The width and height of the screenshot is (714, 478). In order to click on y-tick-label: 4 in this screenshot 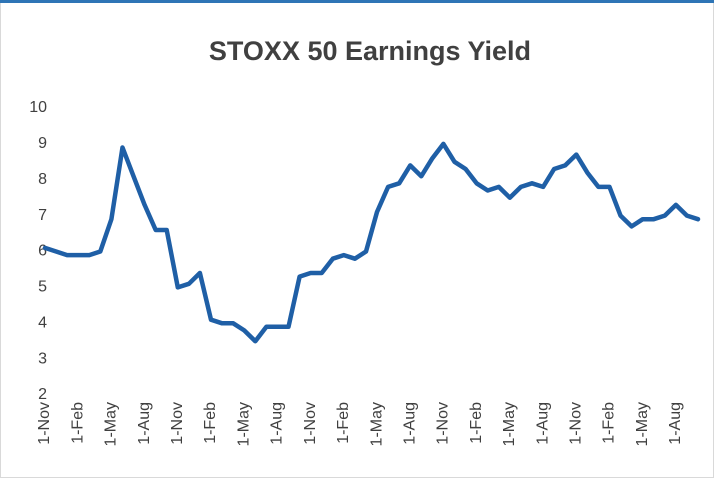, I will do `click(42, 322)`.